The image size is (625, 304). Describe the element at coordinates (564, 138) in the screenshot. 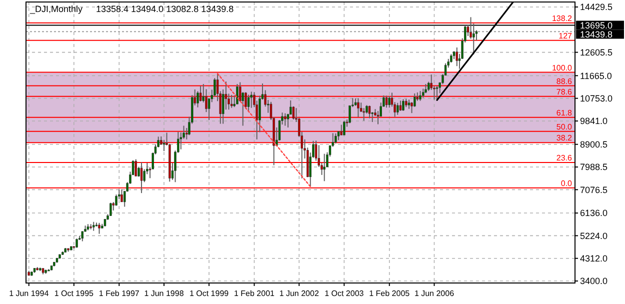

I see `annotation: 38.2` at that location.